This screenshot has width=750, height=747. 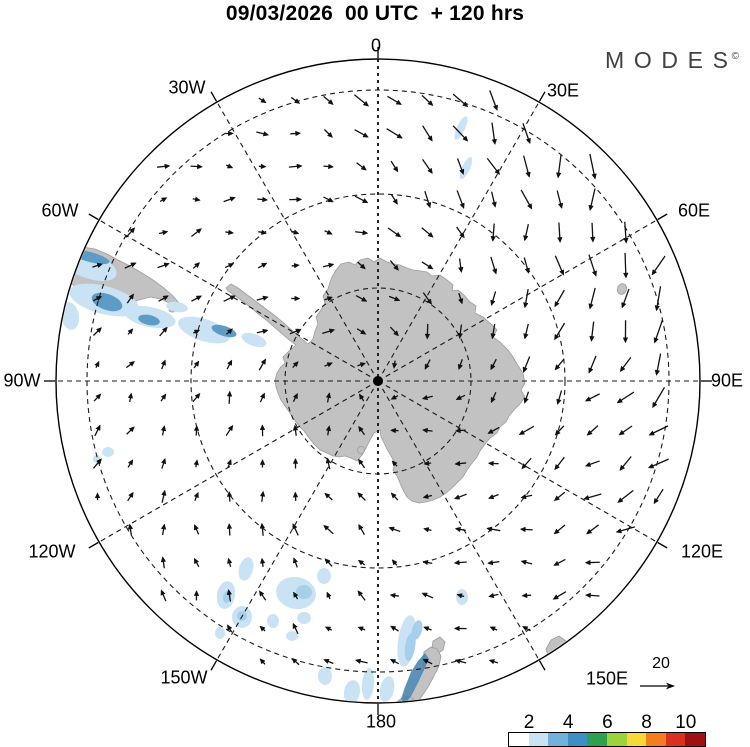 I want to click on meridian-tick, so click(x=214, y=665).